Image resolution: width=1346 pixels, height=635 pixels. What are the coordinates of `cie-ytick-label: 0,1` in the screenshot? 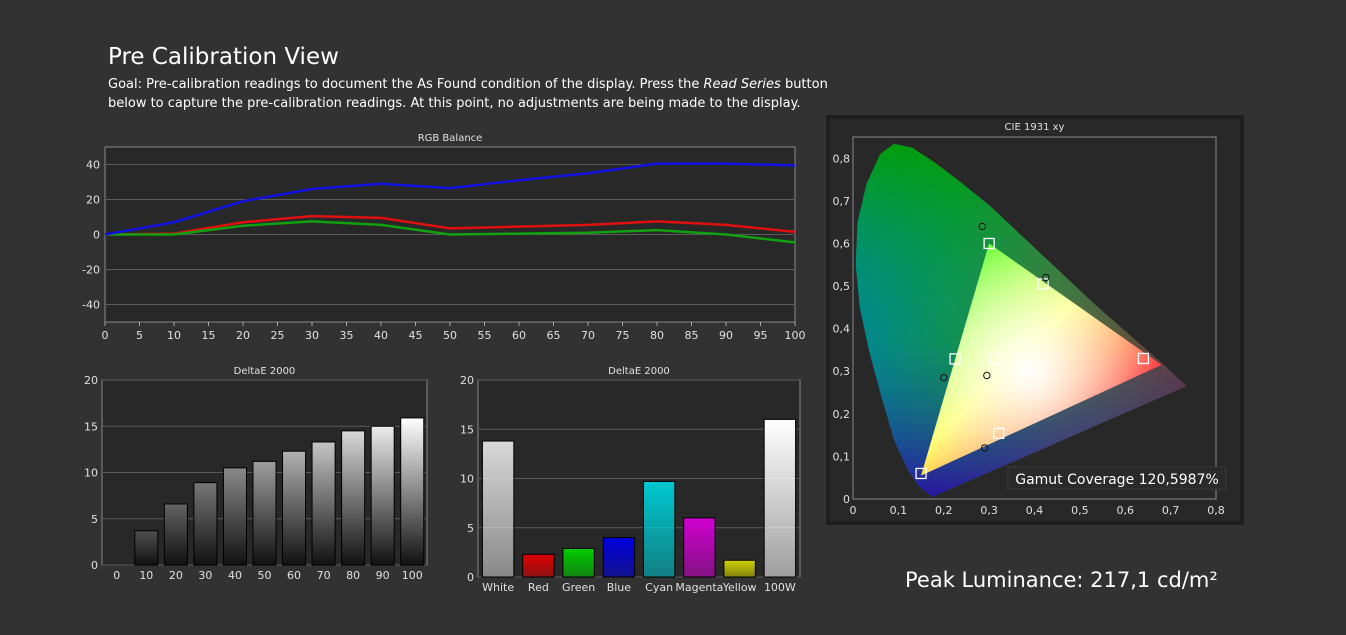 It's located at (842, 456).